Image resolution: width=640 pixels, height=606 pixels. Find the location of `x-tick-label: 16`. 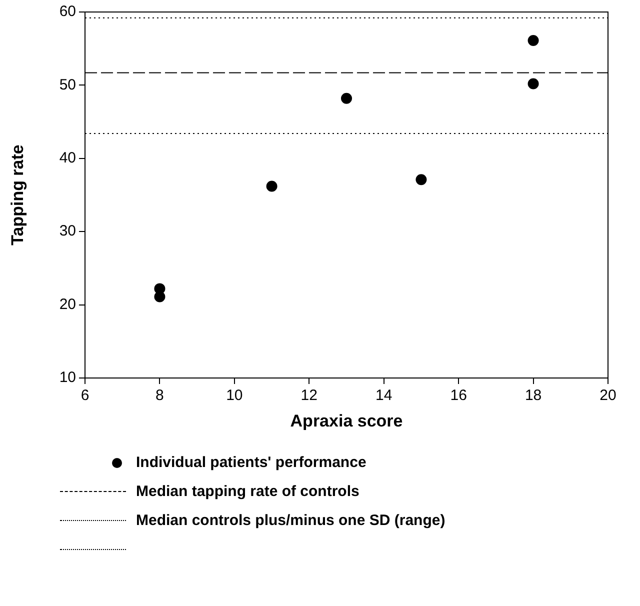

x-tick-label: 16 is located at coordinates (458, 395).